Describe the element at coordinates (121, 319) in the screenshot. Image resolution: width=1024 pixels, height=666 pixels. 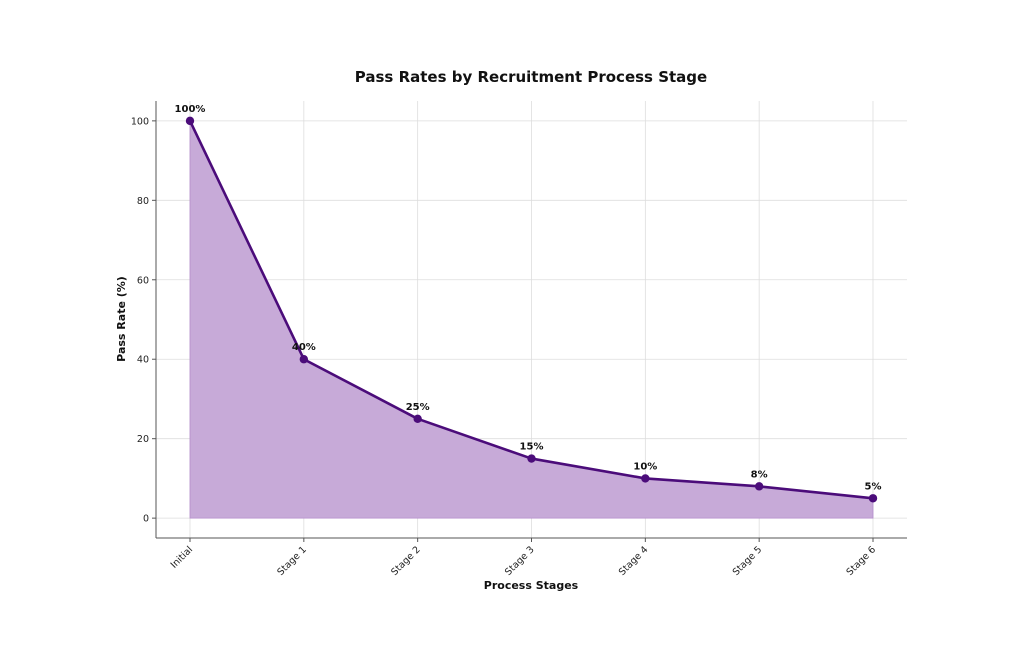
I see `y-axis-label: Pass Rate (%)` at that location.